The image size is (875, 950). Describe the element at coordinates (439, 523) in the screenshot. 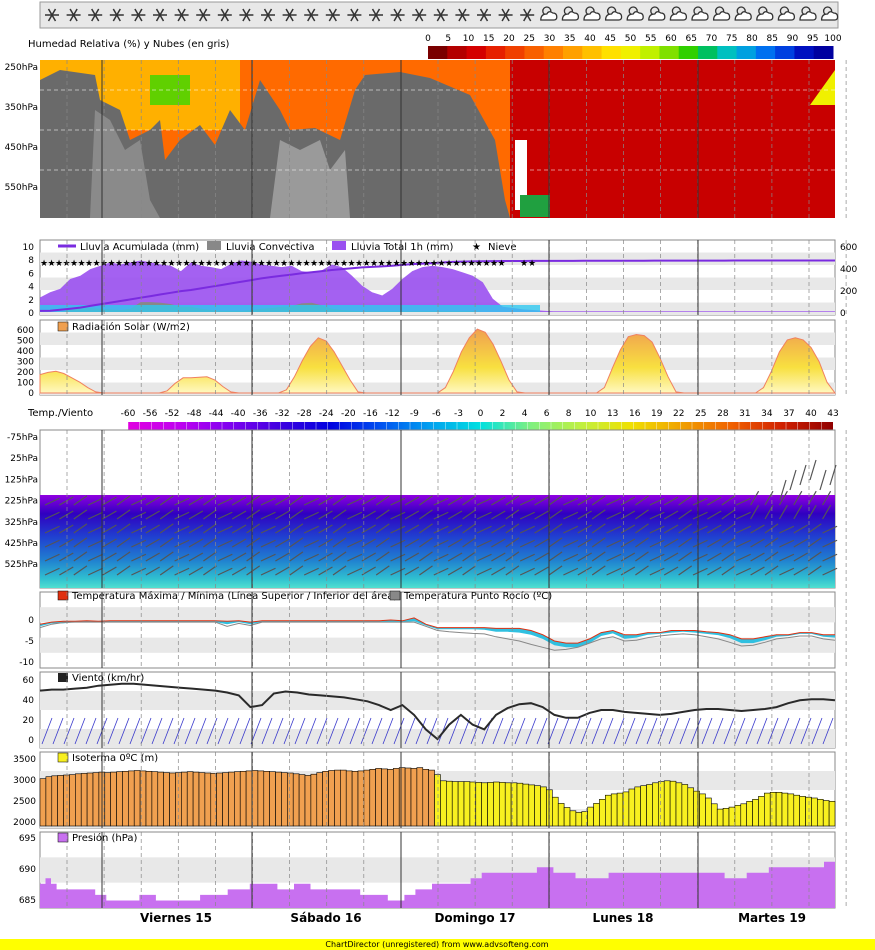

I see `temp-wind-field` at that location.